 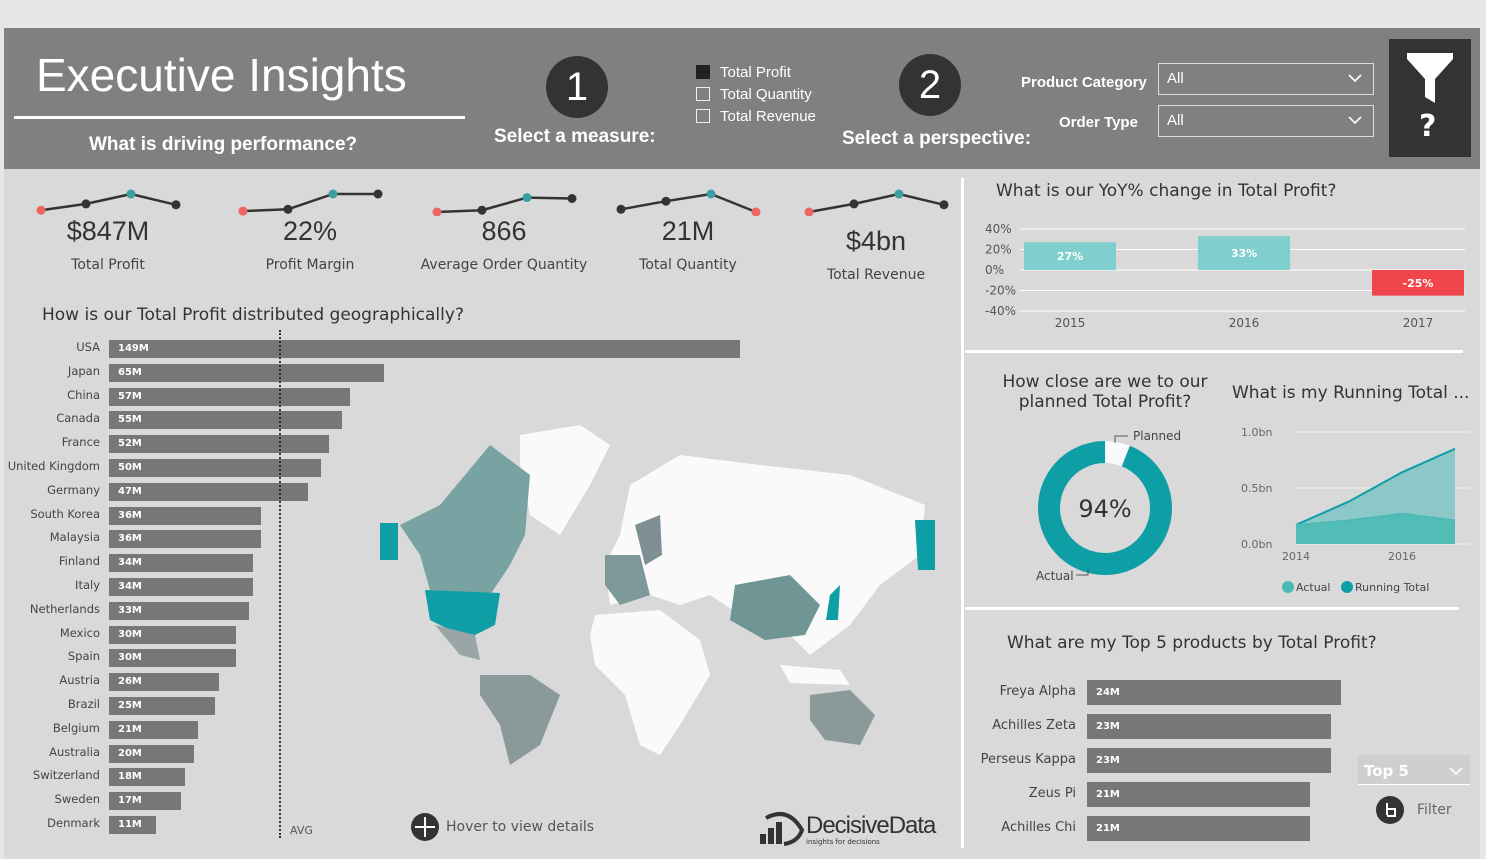 What do you see at coordinates (520, 827) in the screenshot?
I see `hover-hint-text: Hover to view details` at bounding box center [520, 827].